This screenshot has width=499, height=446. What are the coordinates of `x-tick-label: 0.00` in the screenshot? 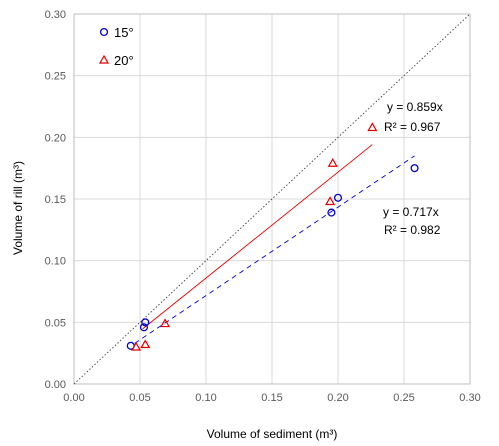 It's located at (73, 398).